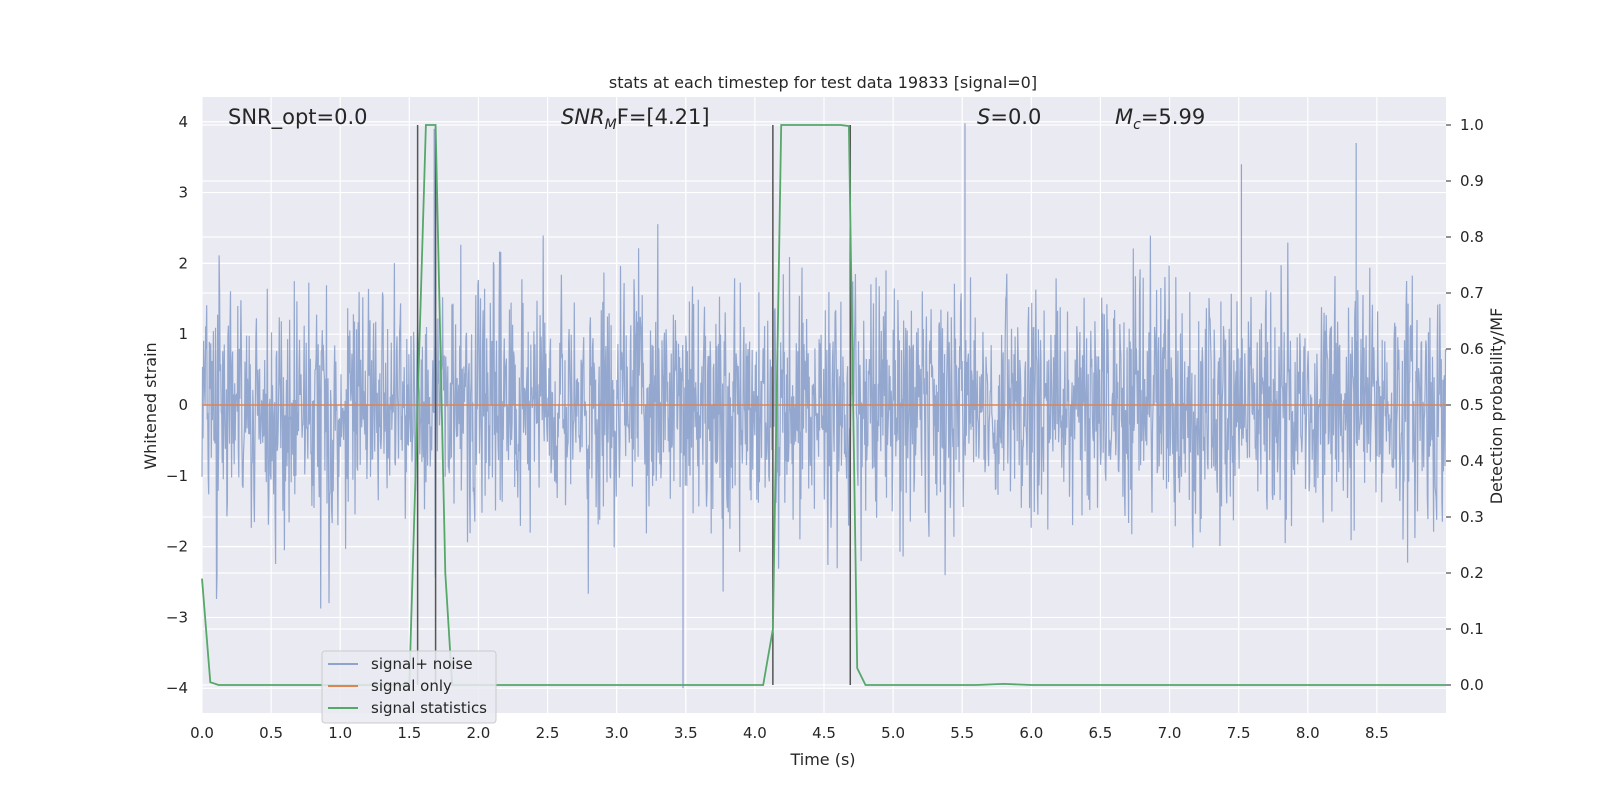  What do you see at coordinates (962, 733) in the screenshot?
I see `x-tick-label: 5.5` at bounding box center [962, 733].